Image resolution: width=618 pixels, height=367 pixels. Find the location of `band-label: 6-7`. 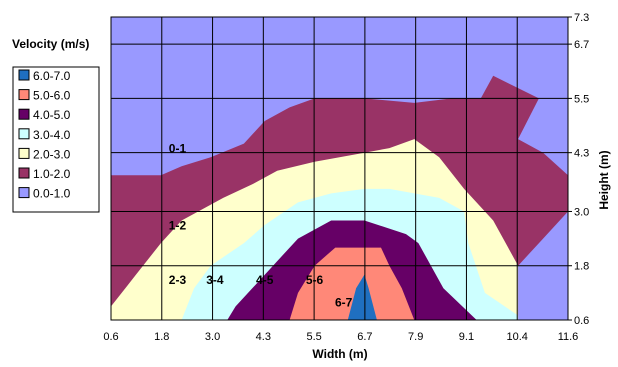

band-label: 6-7 is located at coordinates (344, 302).